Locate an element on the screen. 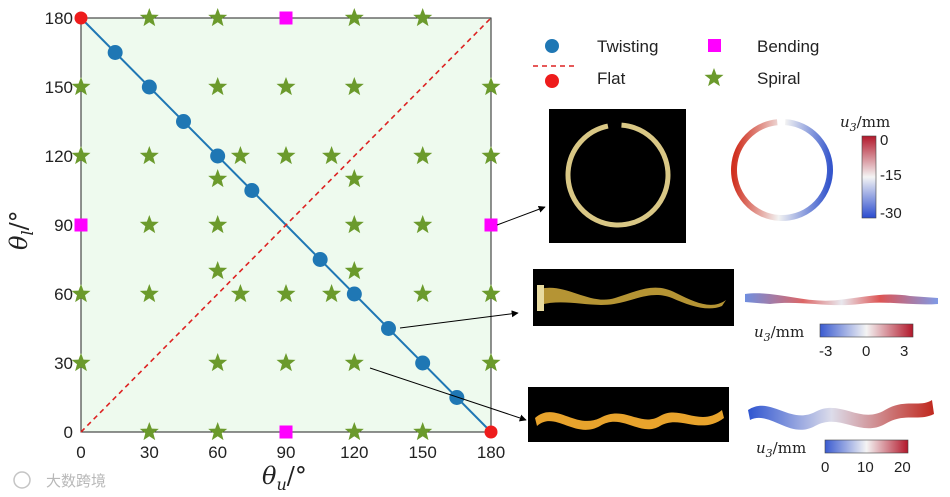  watermark: 大数跨境 is located at coordinates (59, 480).